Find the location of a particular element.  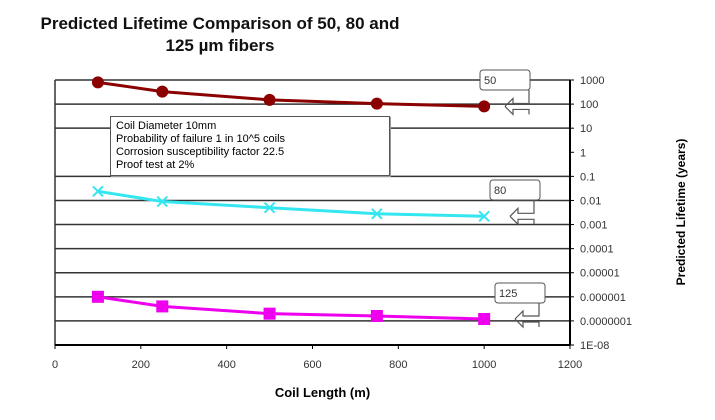

y-tick-label: 100 is located at coordinates (589, 105).